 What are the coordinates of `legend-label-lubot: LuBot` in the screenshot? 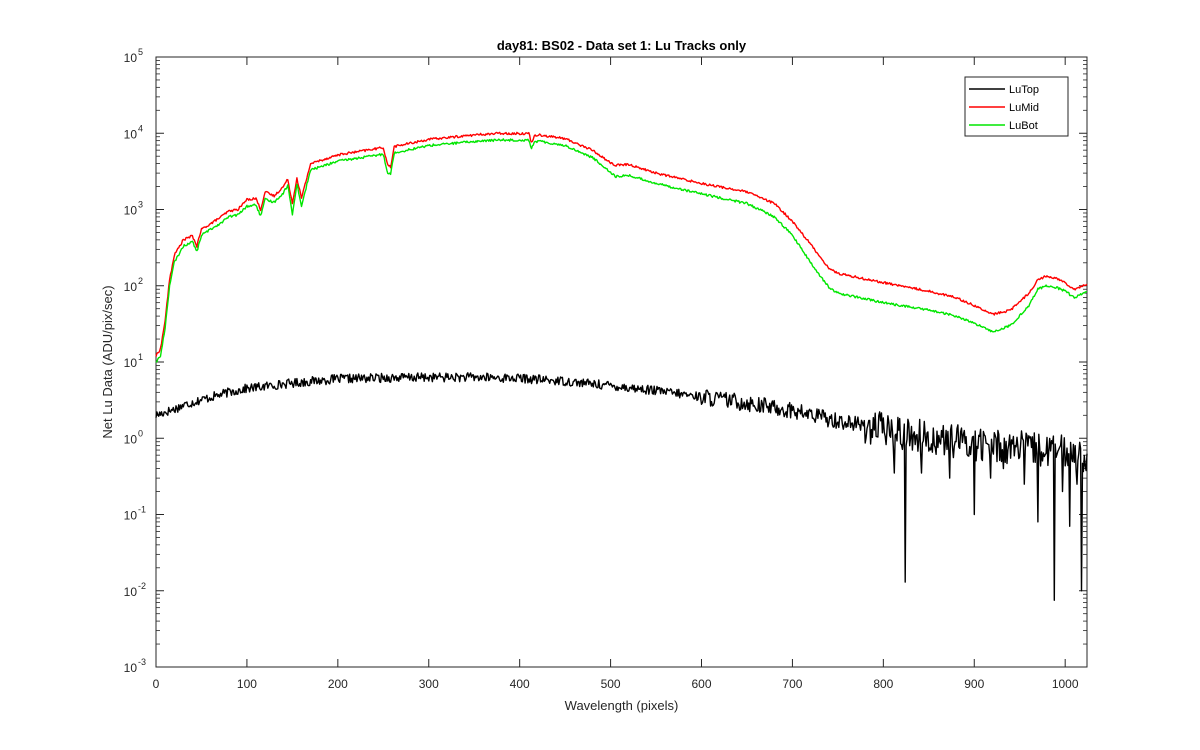 It's located at (1023, 126).